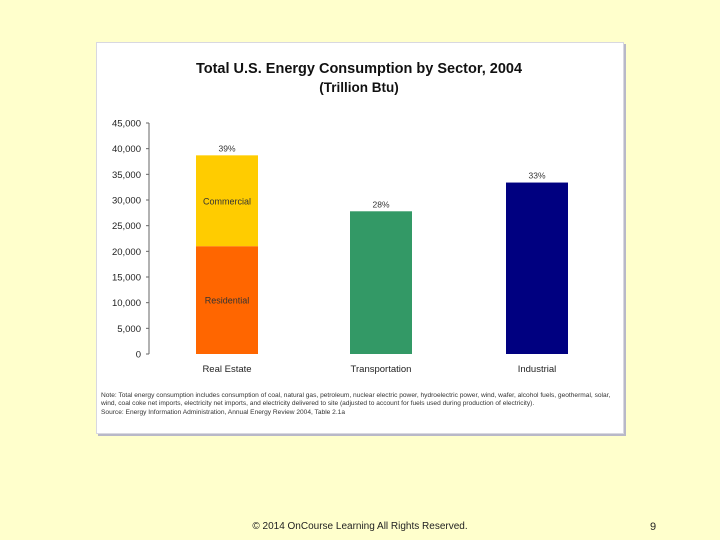  What do you see at coordinates (126, 149) in the screenshot?
I see `y-tick-label: 40,000` at bounding box center [126, 149].